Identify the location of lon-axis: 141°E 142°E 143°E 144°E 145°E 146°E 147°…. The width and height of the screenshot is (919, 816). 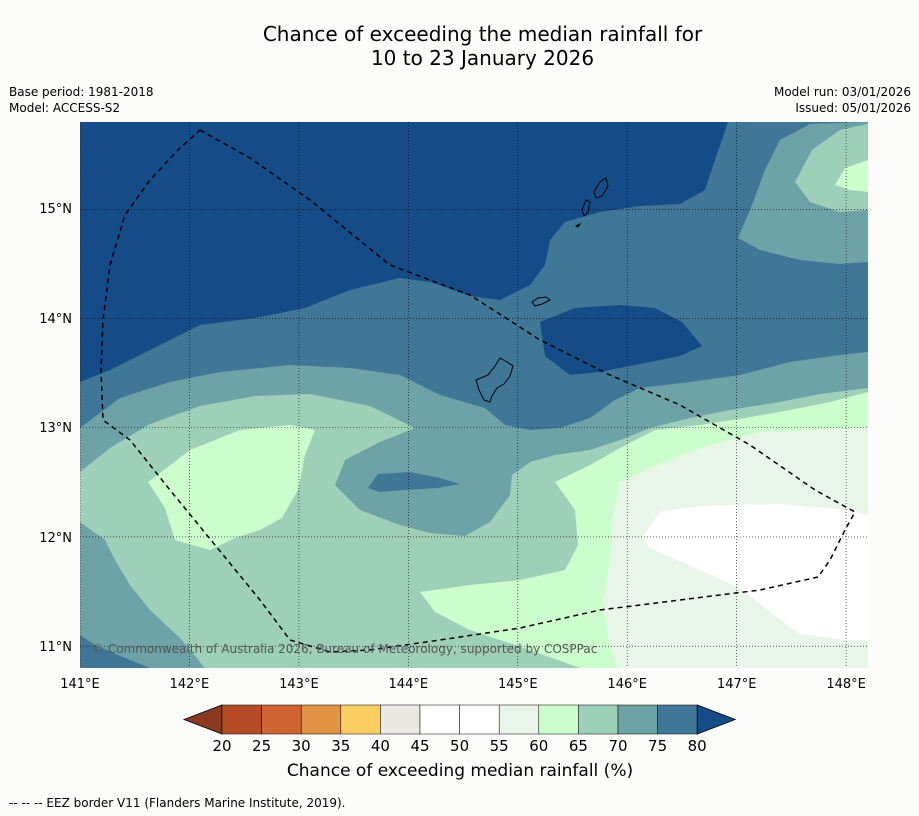
(463, 684).